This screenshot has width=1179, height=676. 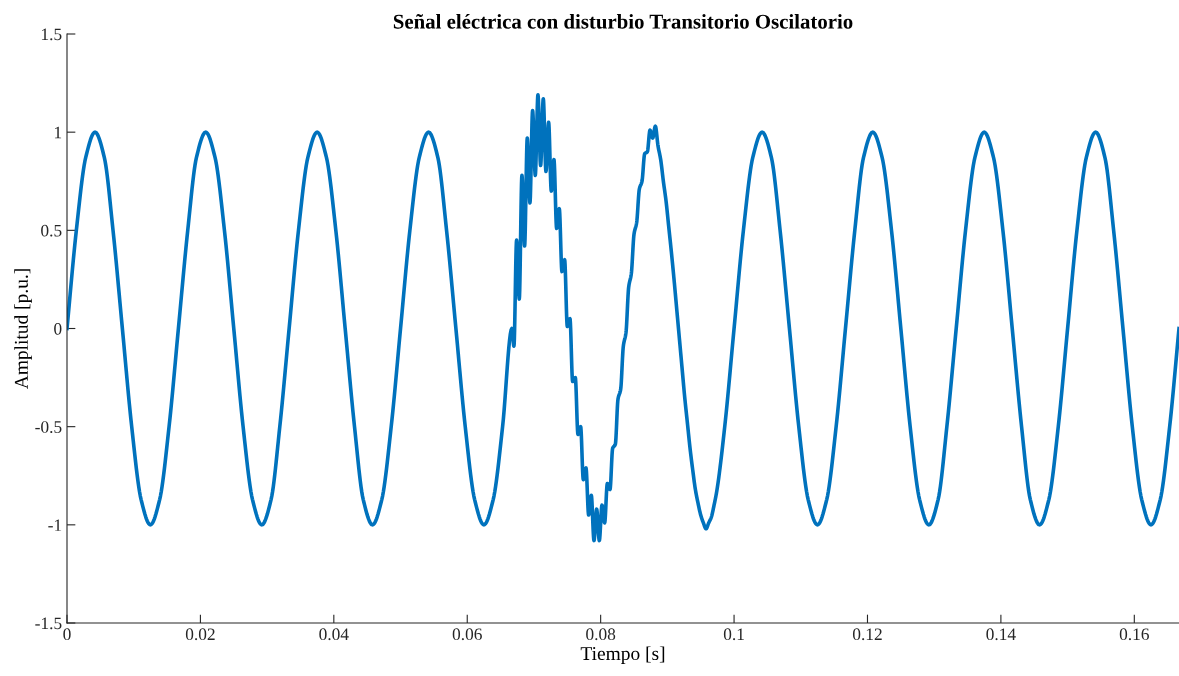 I want to click on y-tick-label: 1, so click(x=58, y=132).